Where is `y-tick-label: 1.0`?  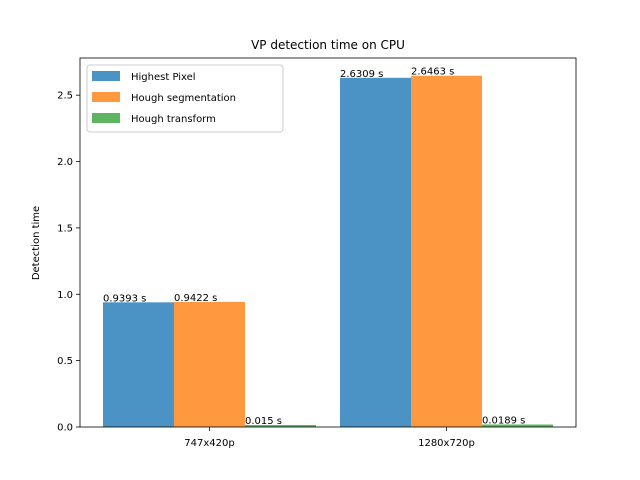 y-tick-label: 1.0 is located at coordinates (65, 295).